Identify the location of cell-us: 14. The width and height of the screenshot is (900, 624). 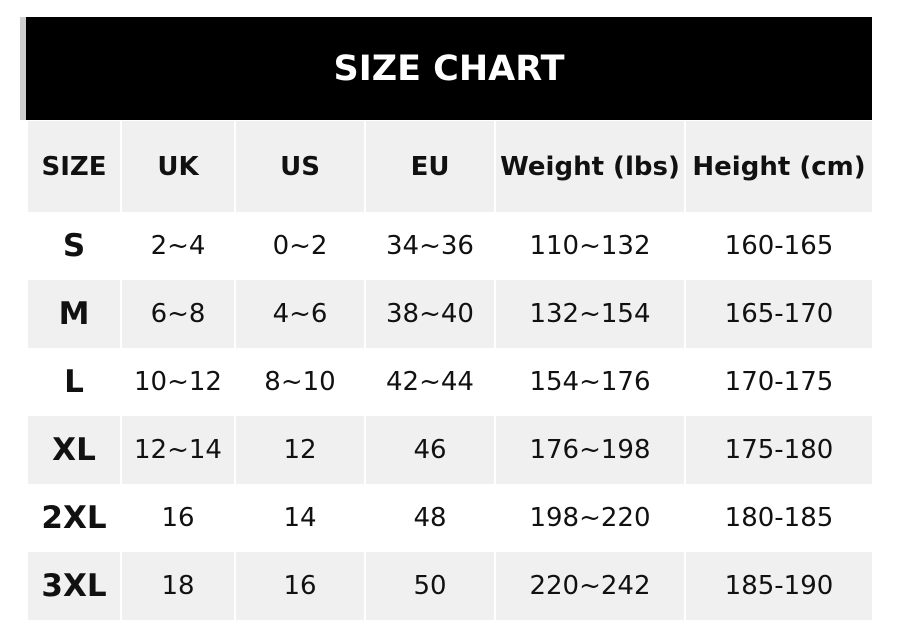
(300, 518).